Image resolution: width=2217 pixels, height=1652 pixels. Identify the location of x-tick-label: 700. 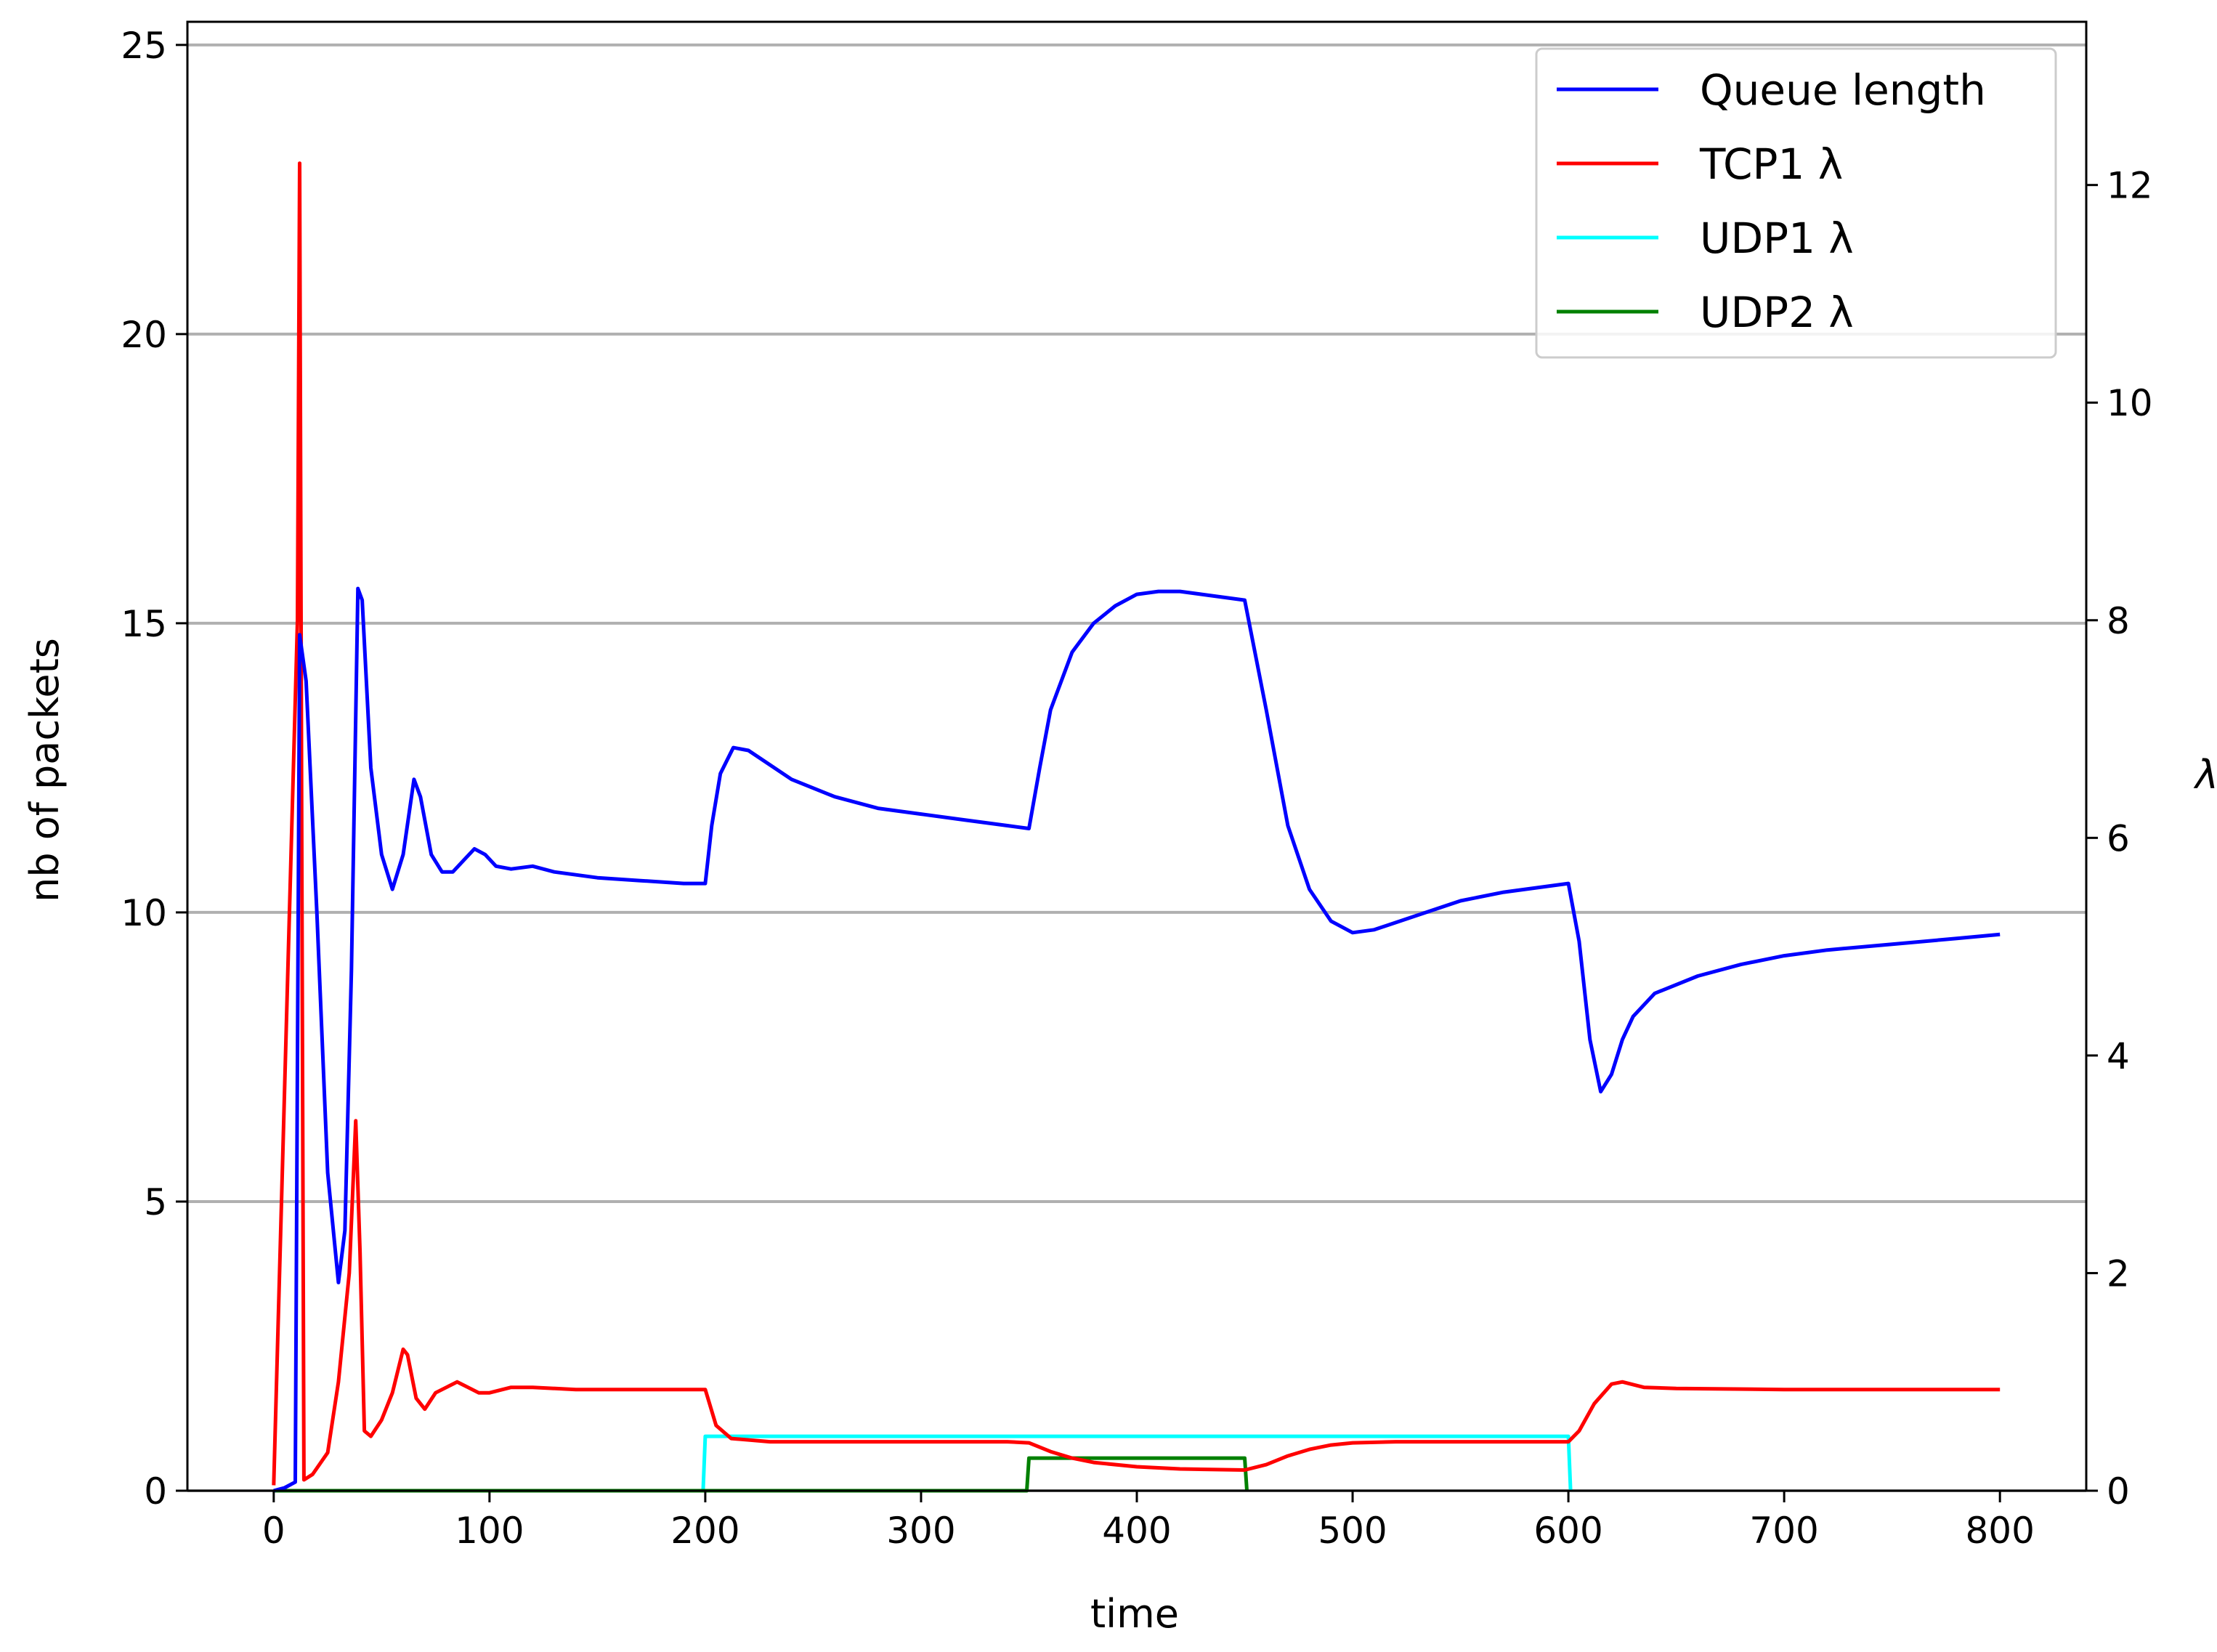
(1783, 1531).